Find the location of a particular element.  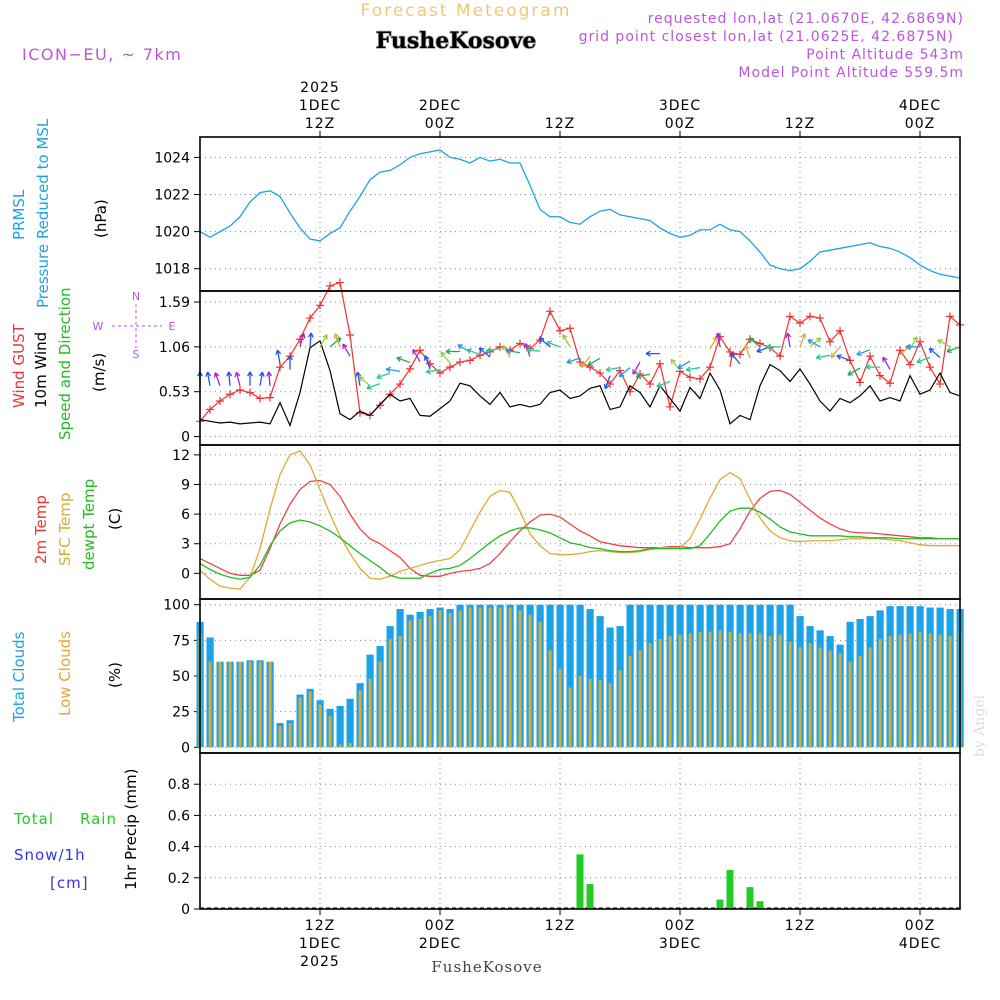

y-tick-label: 75 is located at coordinates (181, 641).